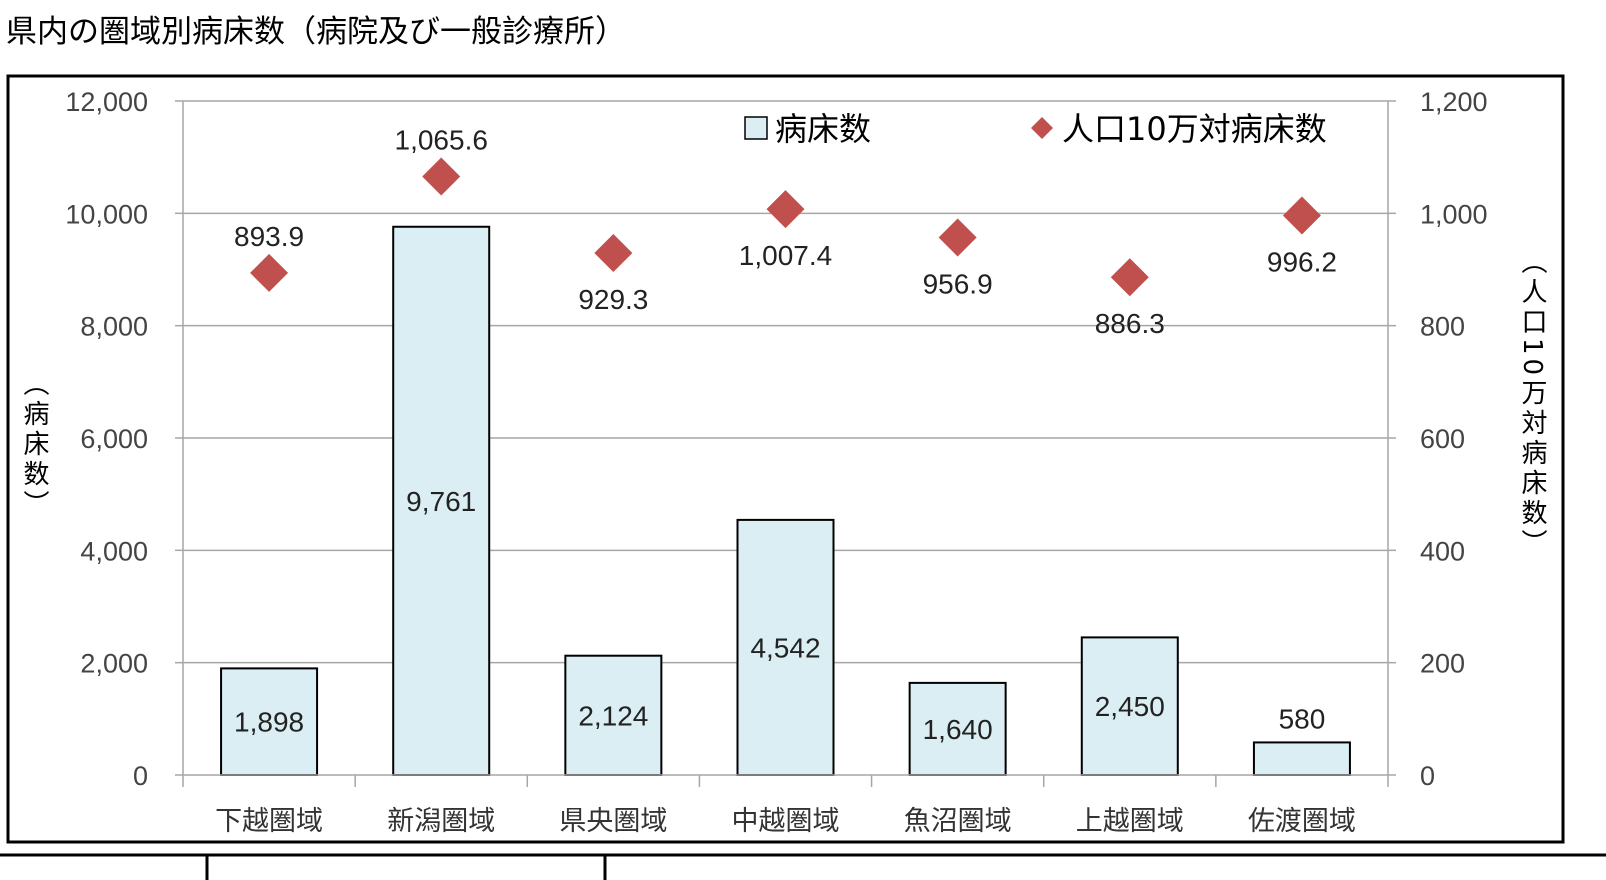 This screenshot has height=880, width=1606. I want to click on y-tick-label: 0, so click(140, 776).